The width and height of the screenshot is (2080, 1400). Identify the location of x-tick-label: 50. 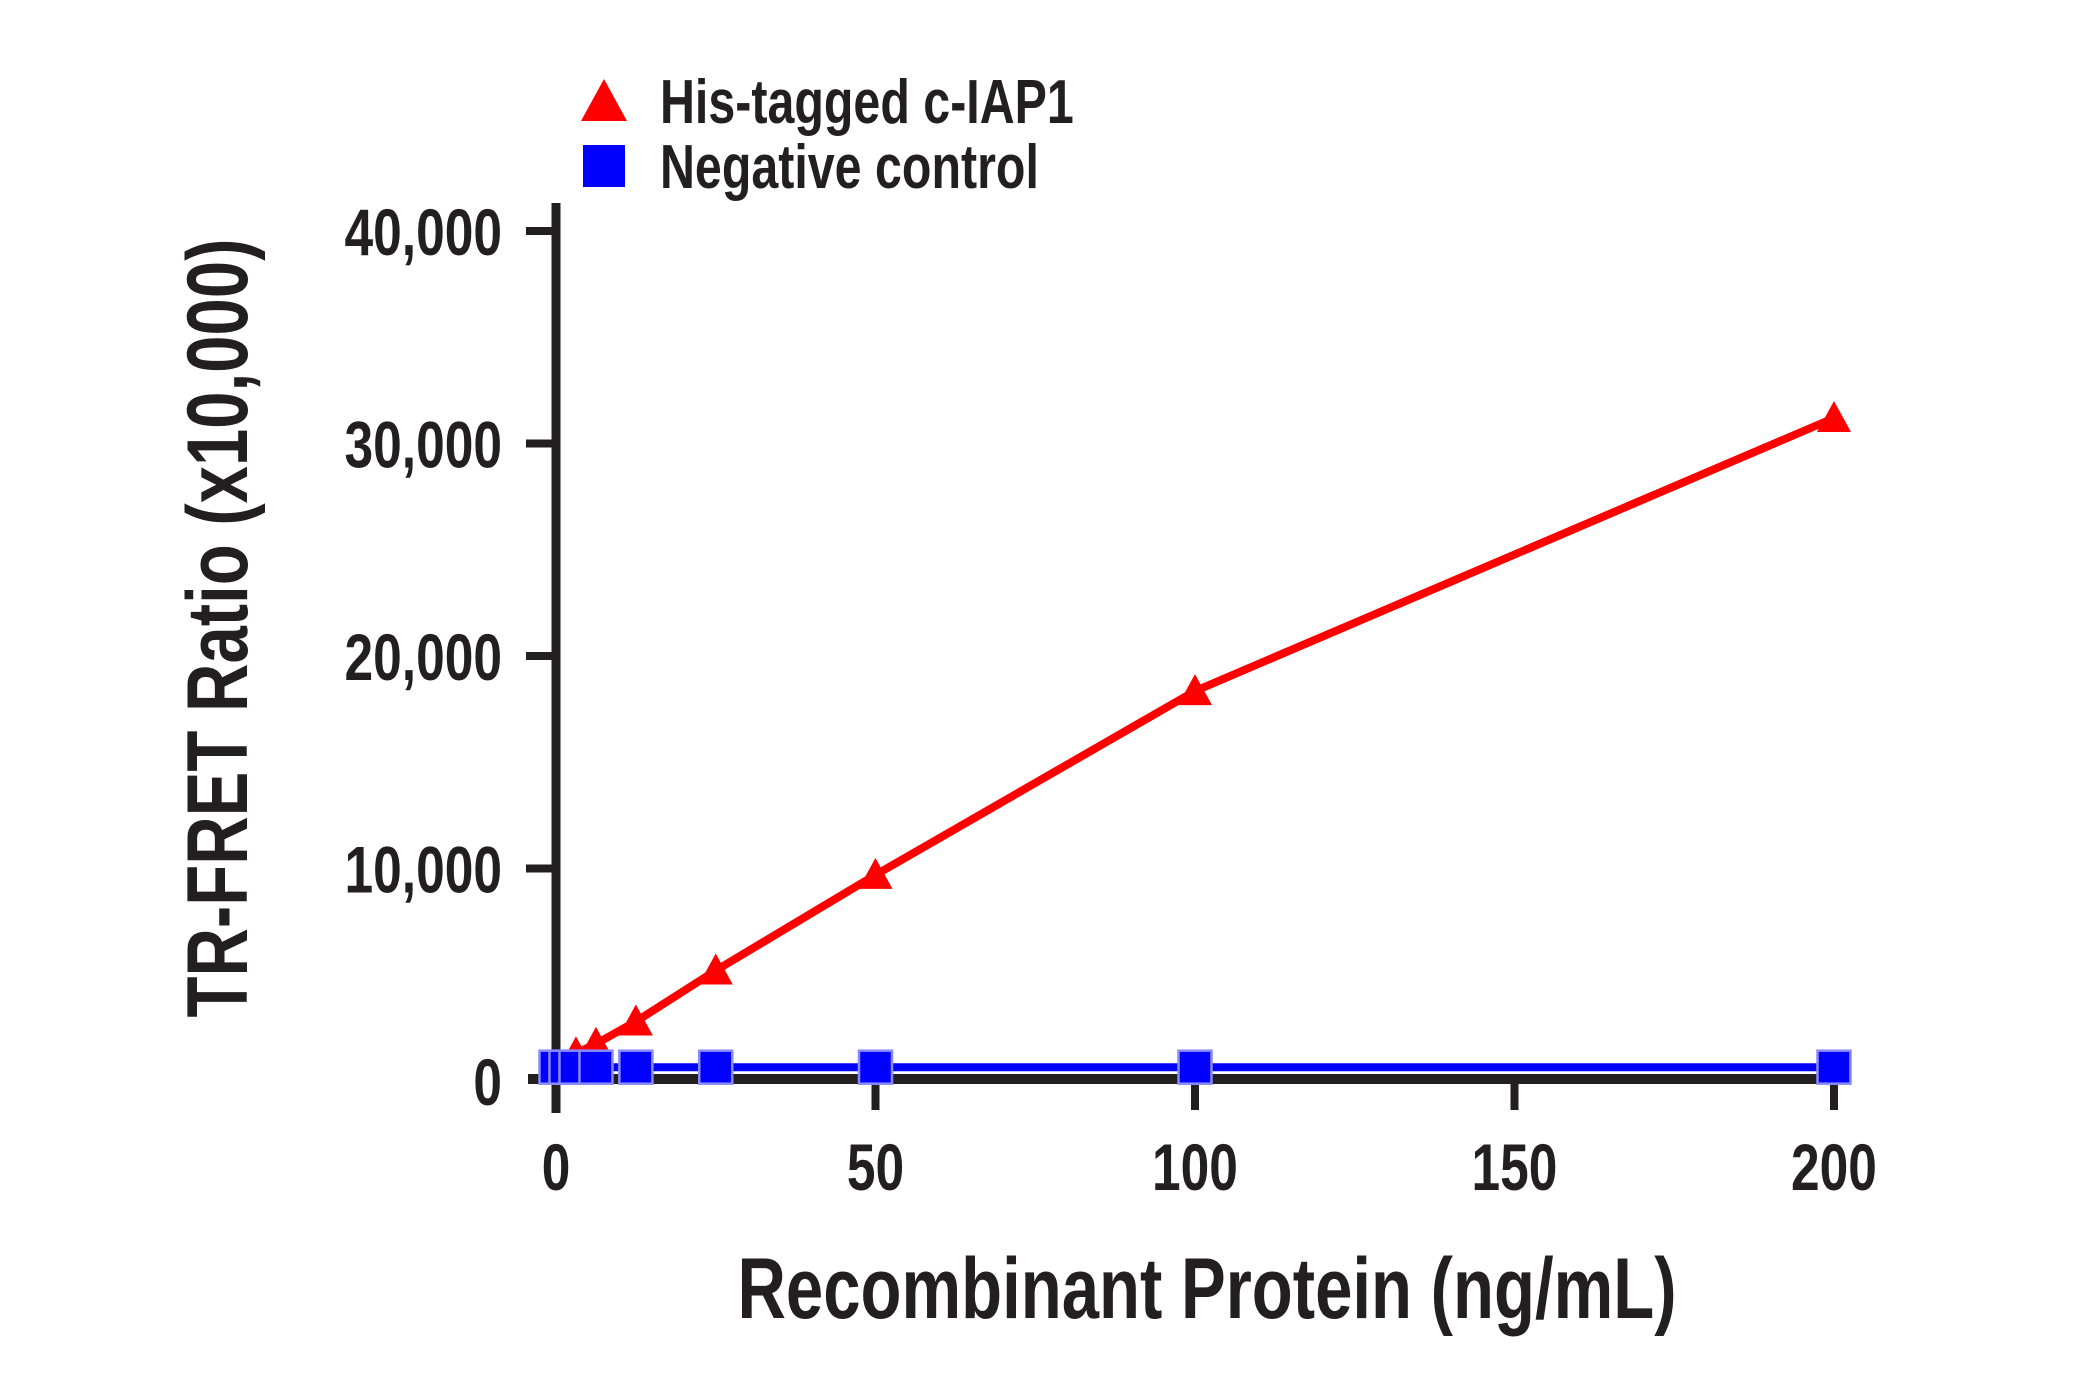
(875, 1167).